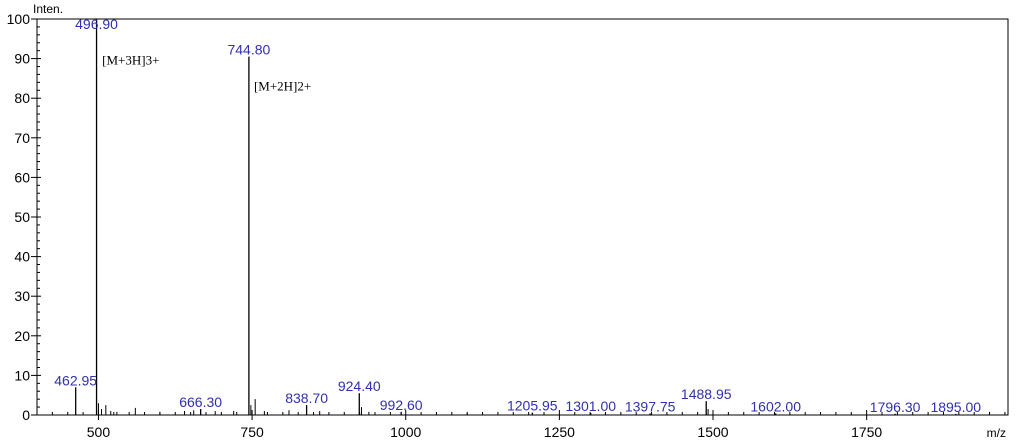  Describe the element at coordinates (775, 406) in the screenshot. I see `peak-label: 1602.00` at that location.